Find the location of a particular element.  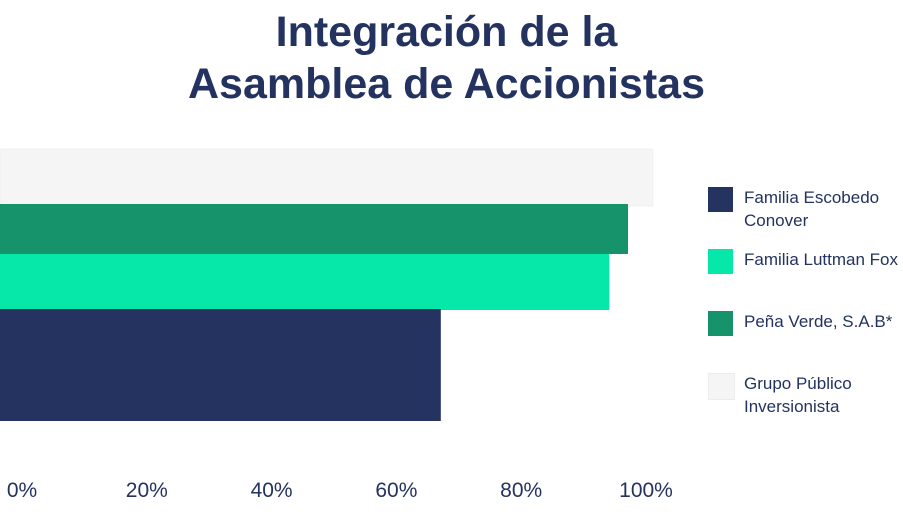

x-tick-label: 20% is located at coordinates (147, 490).